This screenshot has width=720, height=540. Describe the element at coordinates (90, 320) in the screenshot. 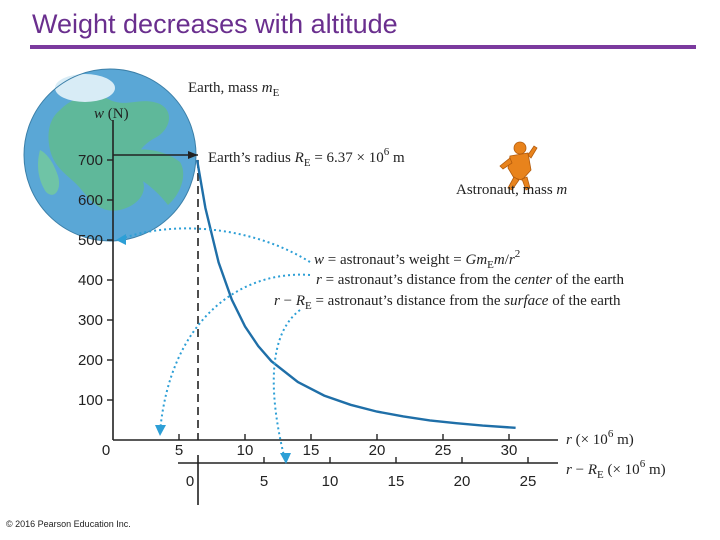

I see `y-tick-label: 300` at that location.